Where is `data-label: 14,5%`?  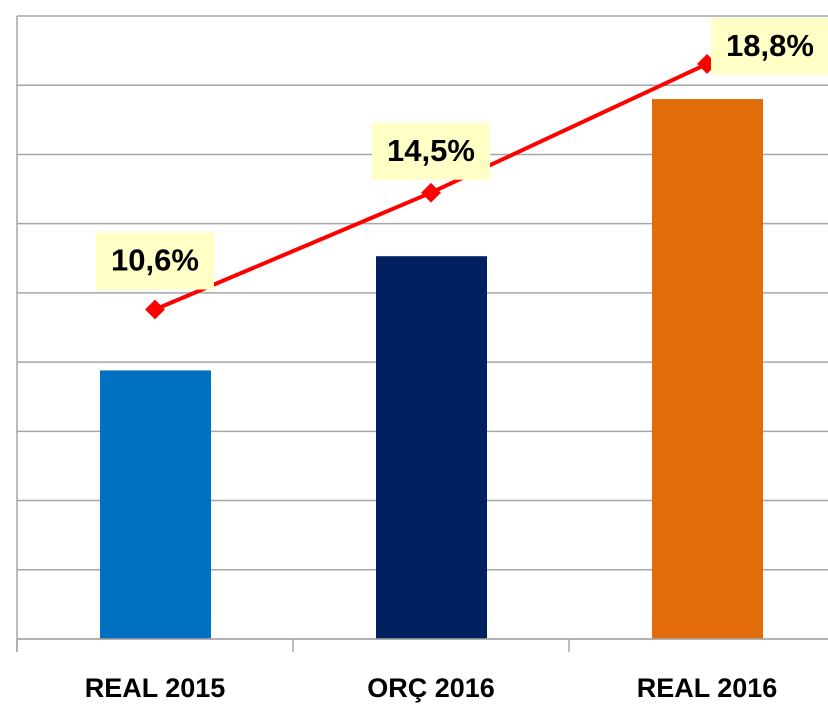
data-label: 14,5% is located at coordinates (431, 150).